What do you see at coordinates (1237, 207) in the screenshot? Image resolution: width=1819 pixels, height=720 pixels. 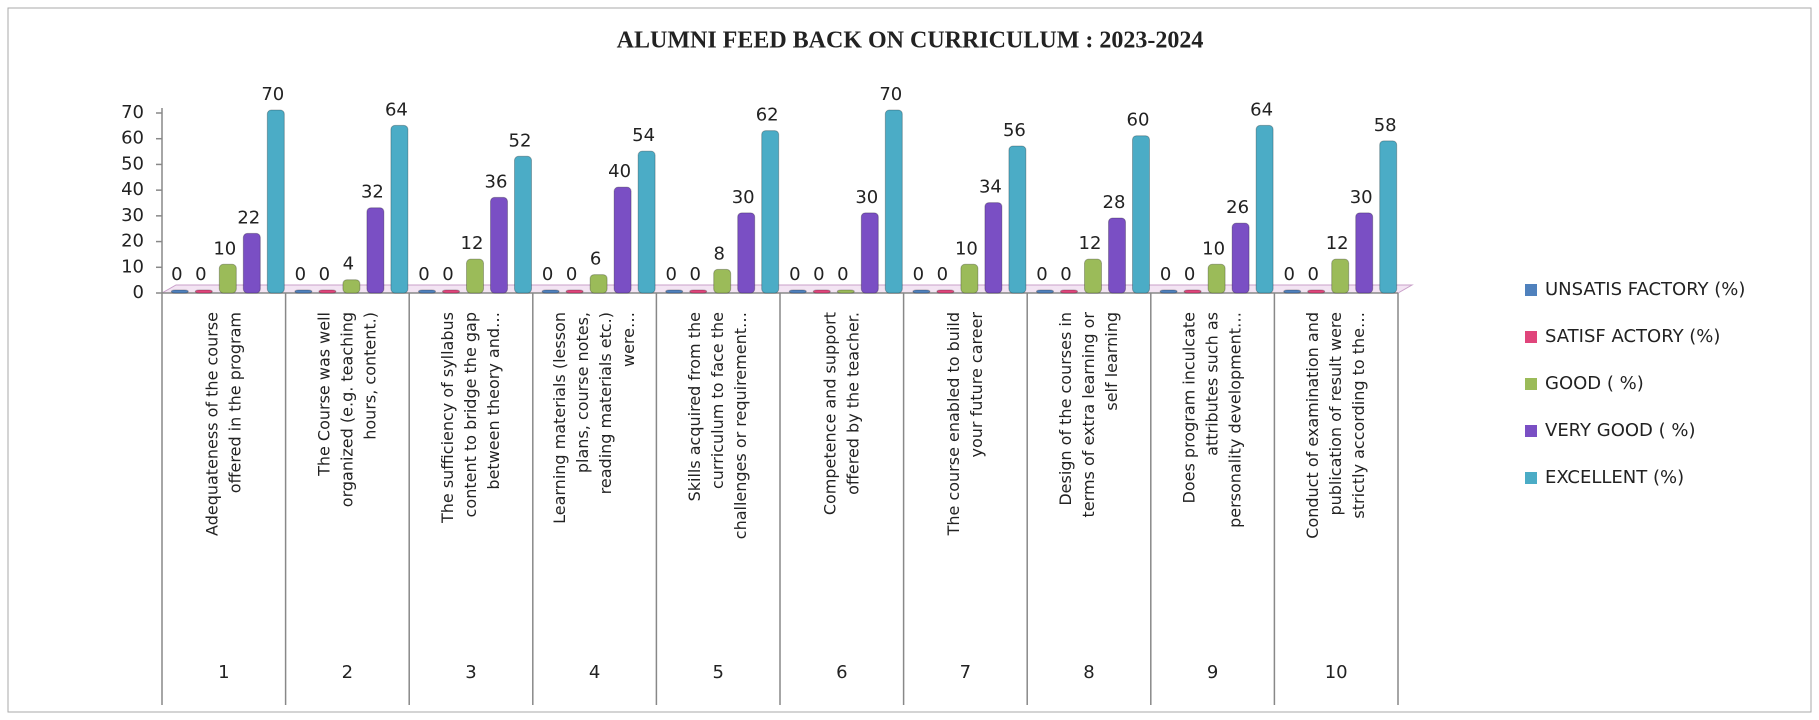 I see `data-label: 26` at bounding box center [1237, 207].